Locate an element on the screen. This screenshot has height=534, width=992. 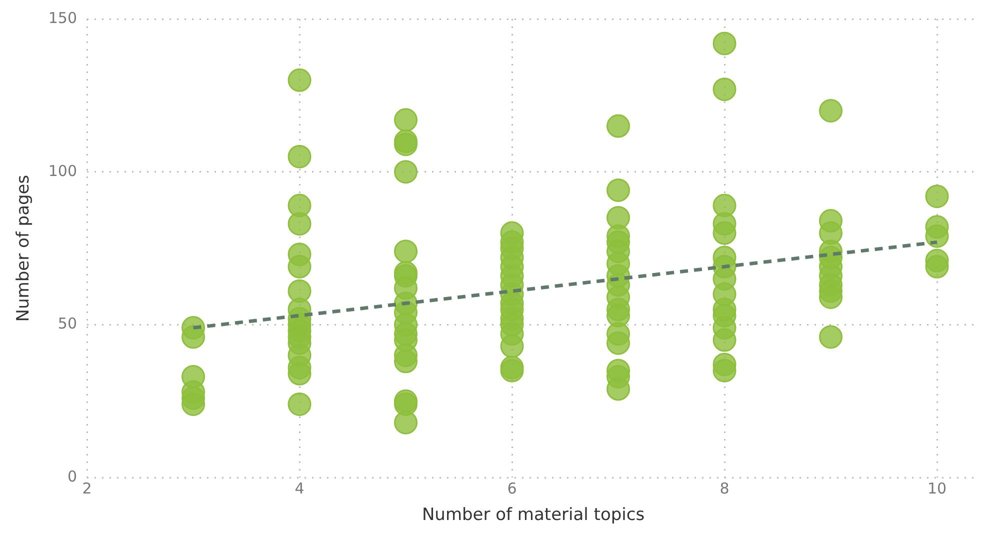
x-tick-label: 10 is located at coordinates (937, 488).